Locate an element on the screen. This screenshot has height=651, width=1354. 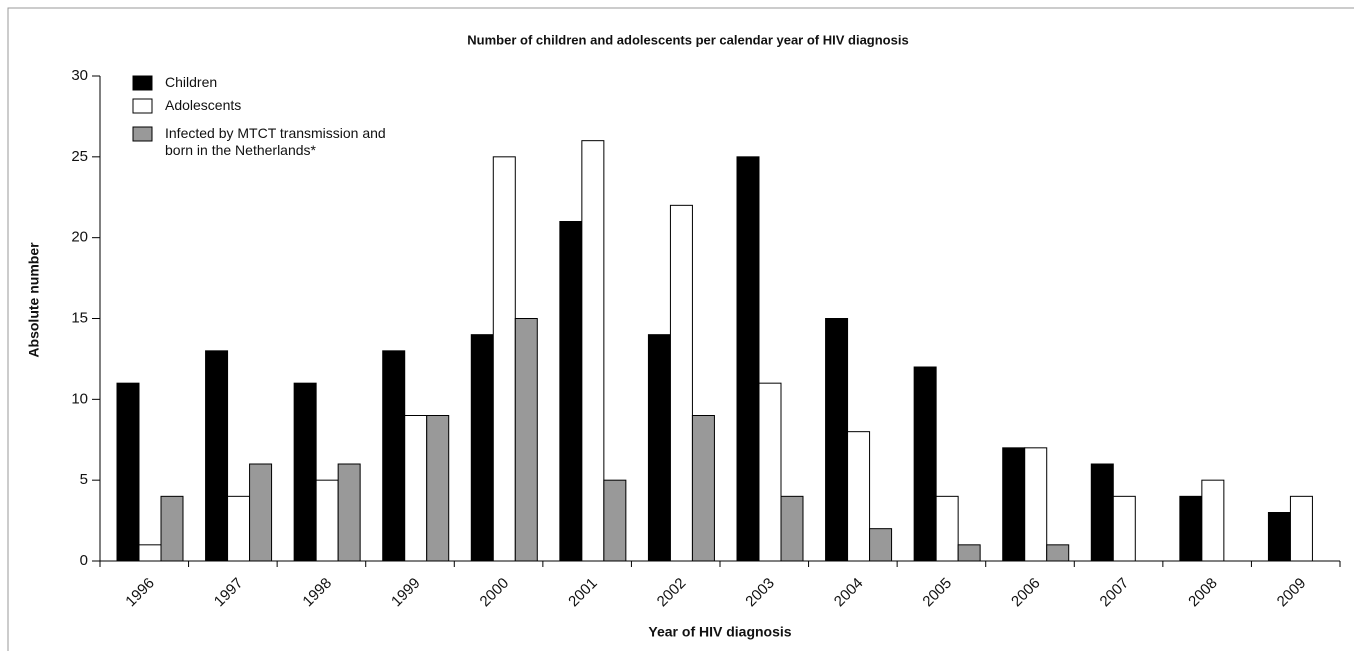
x-tick-label: 2008 is located at coordinates (1203, 593).